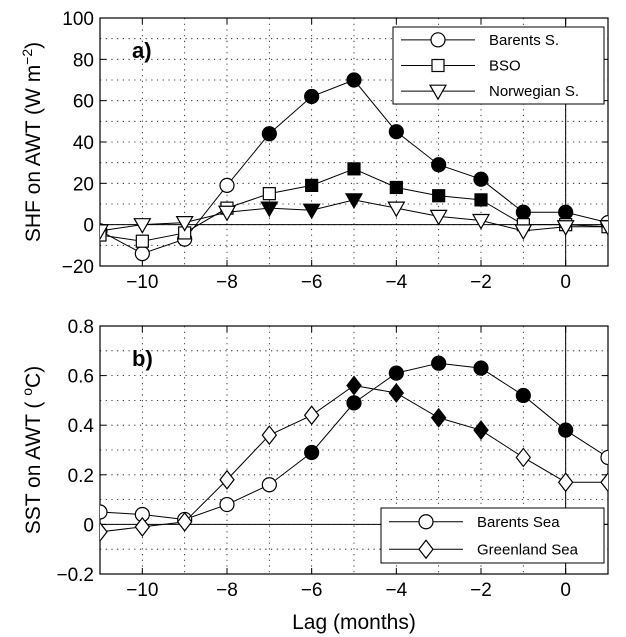  What do you see at coordinates (142, 358) in the screenshot?
I see `panel-label: b)` at bounding box center [142, 358].